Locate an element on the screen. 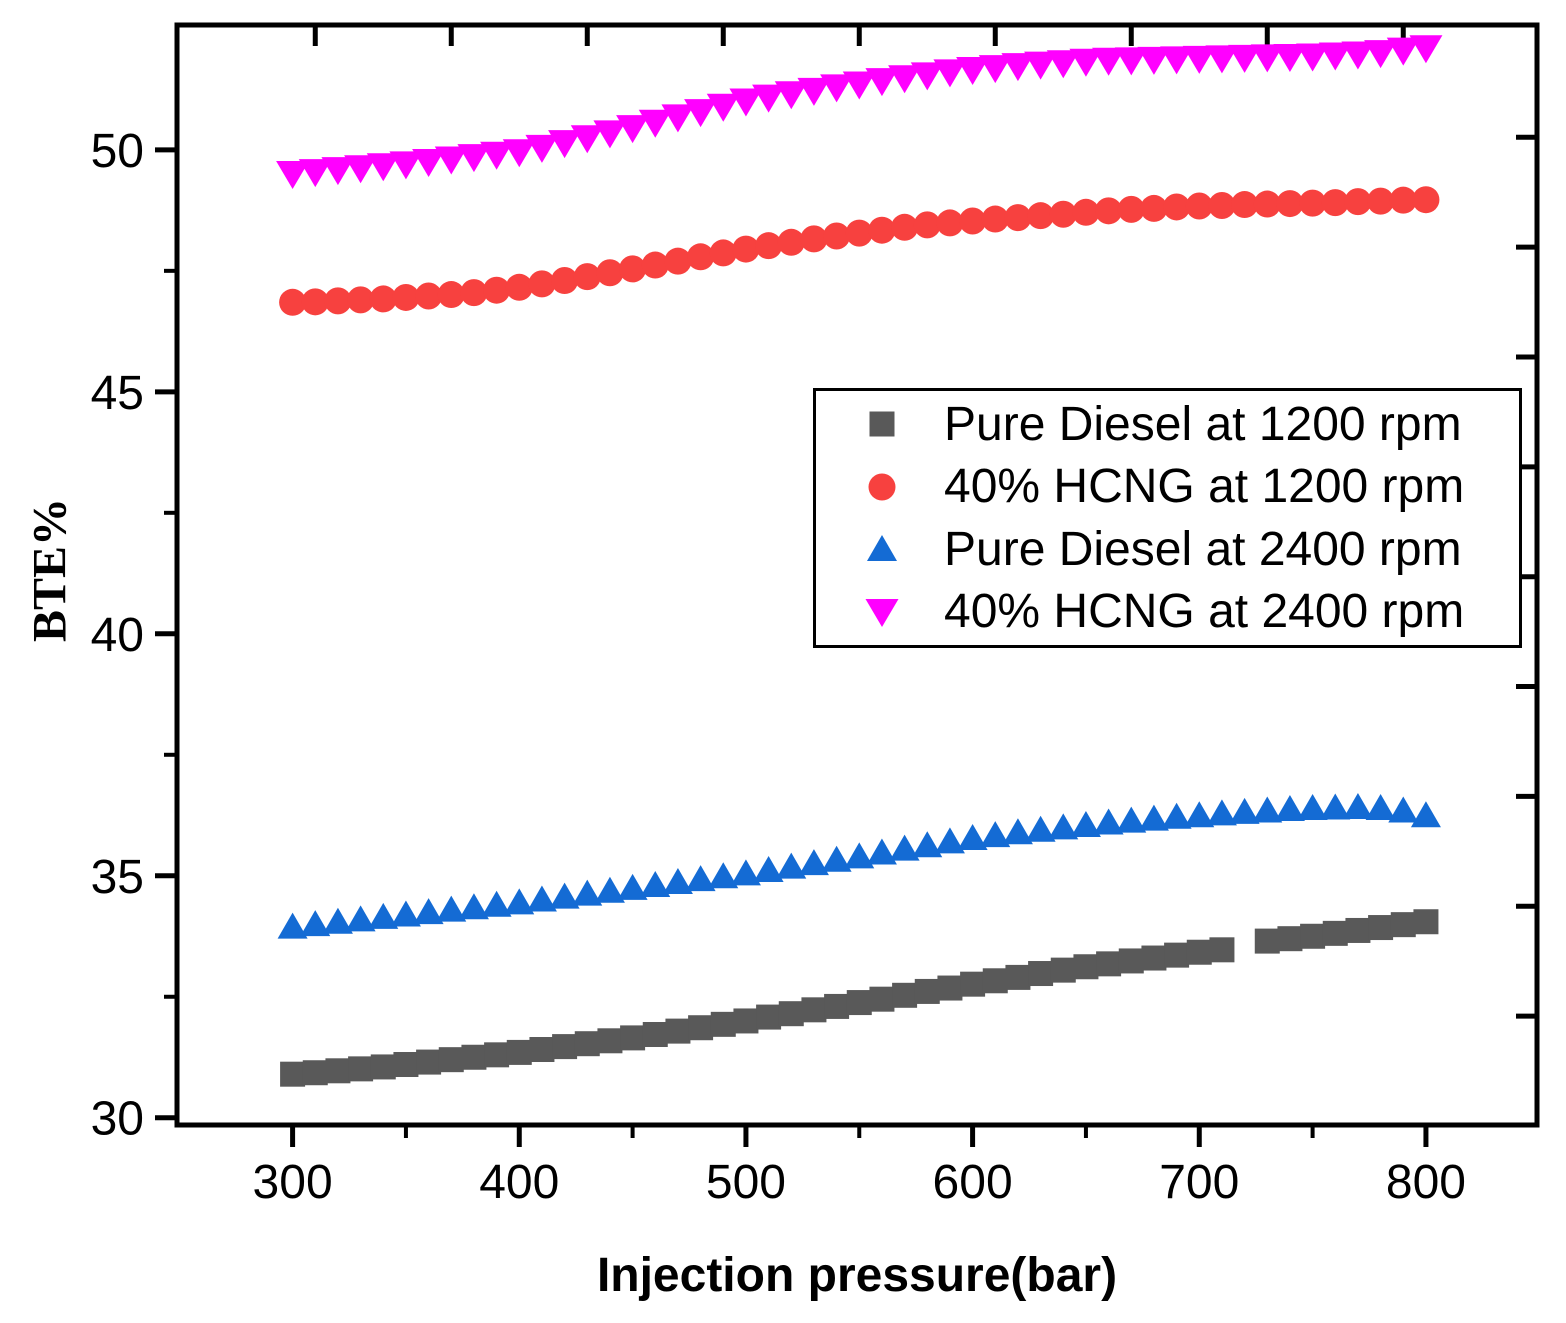 The height and width of the screenshot is (1323, 1566). legend-item: Pure Diesel at 2400 rpm is located at coordinates (1167, 549).